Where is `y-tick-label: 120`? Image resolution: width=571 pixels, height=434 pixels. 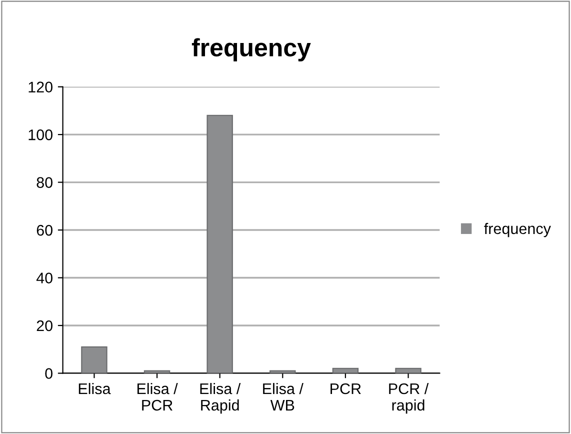 y-tick-label: 120 is located at coordinates (40, 87).